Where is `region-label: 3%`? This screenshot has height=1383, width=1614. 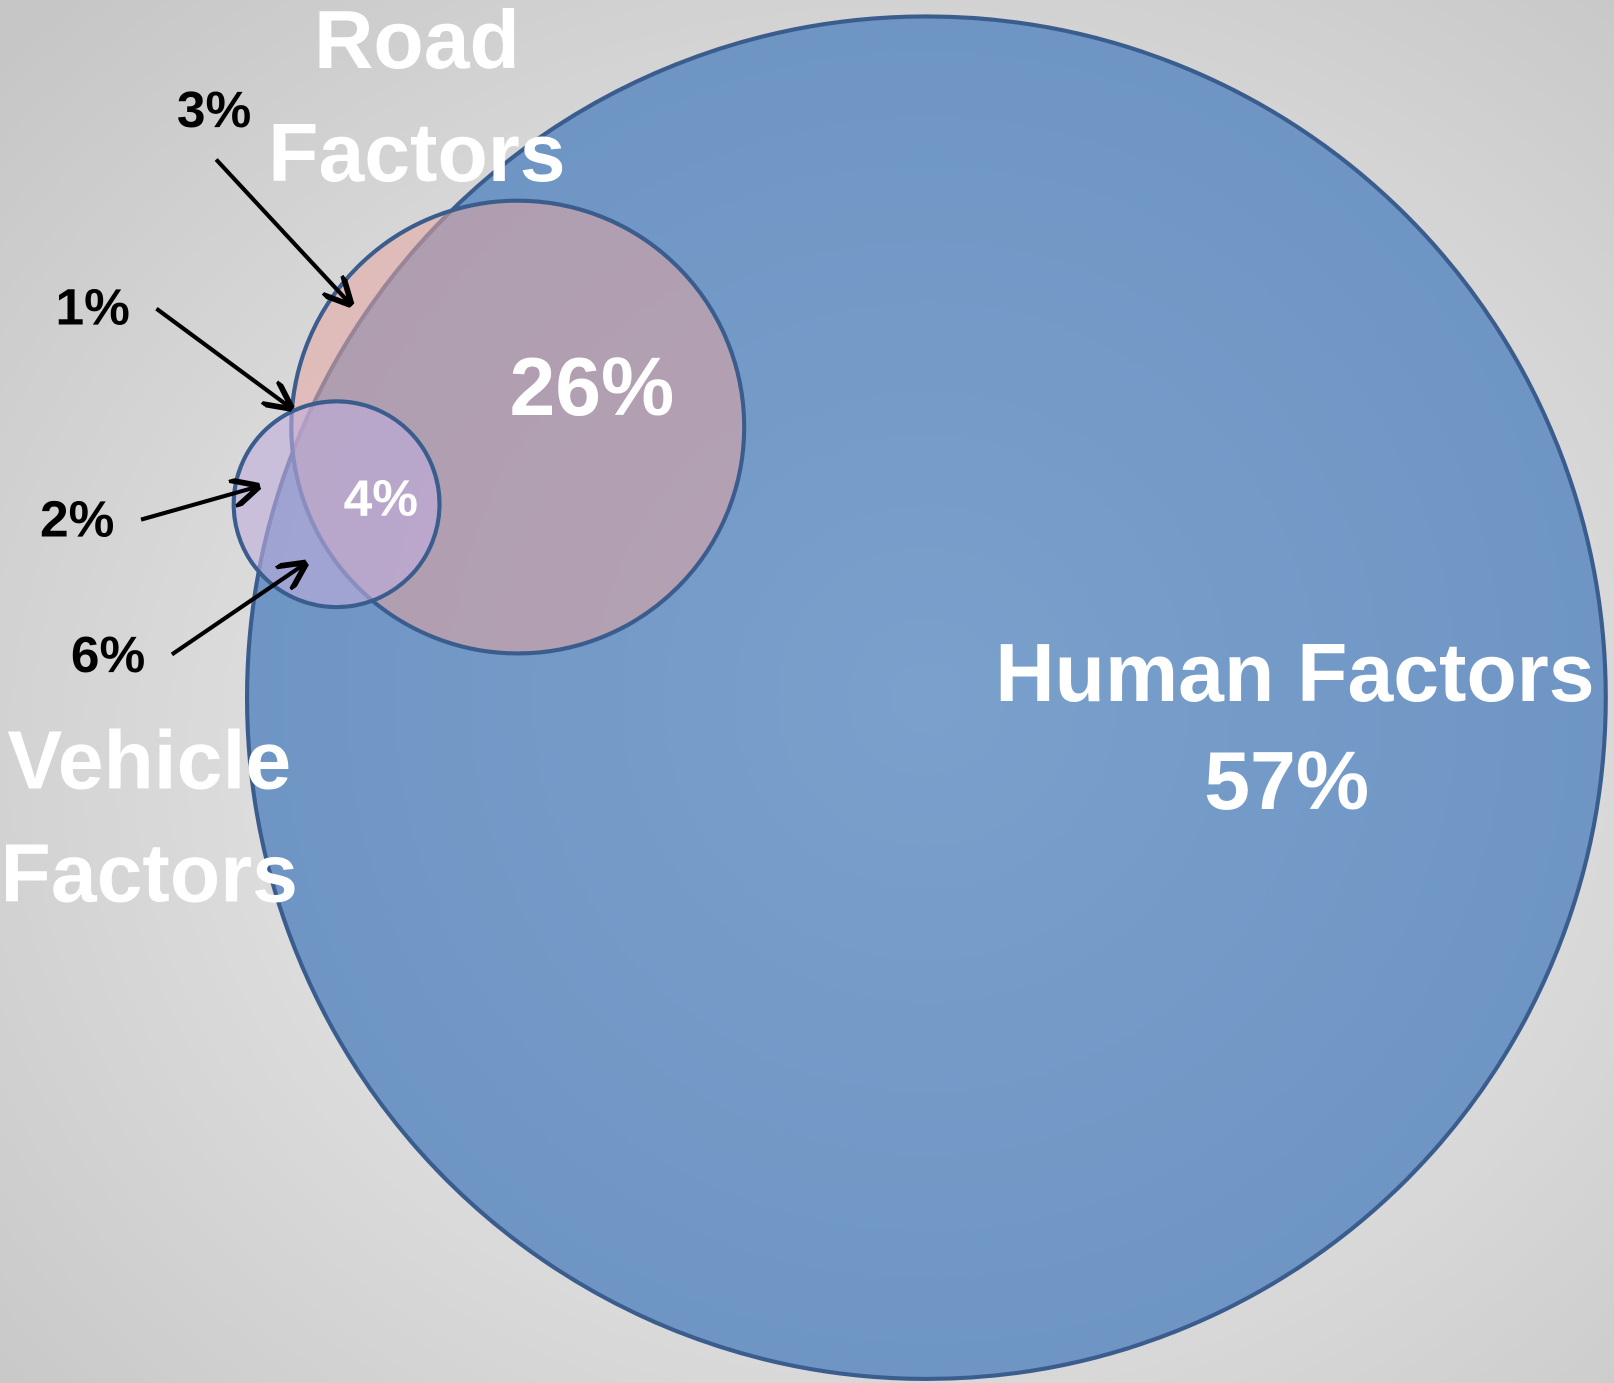 region-label: 3% is located at coordinates (214, 109).